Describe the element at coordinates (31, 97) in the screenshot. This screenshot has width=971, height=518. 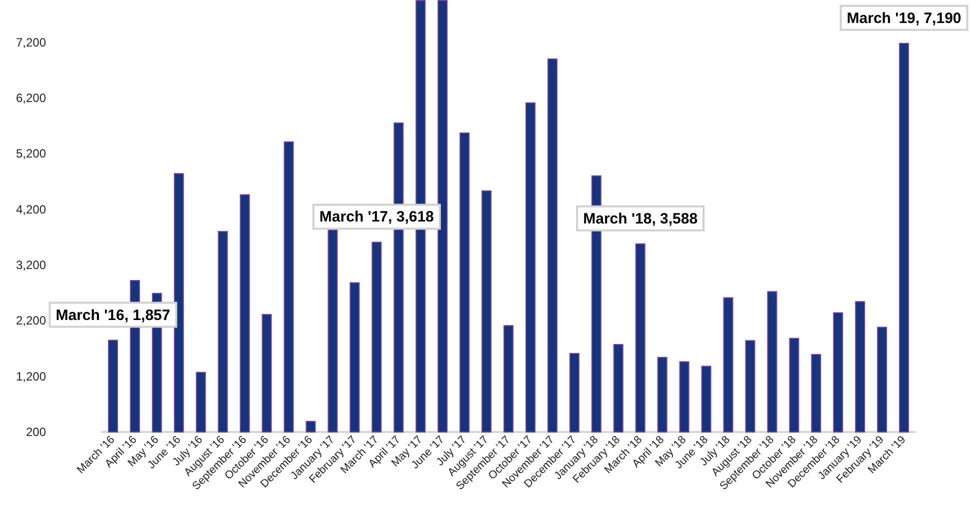
I see `y-tick-label: 6,200` at that location.